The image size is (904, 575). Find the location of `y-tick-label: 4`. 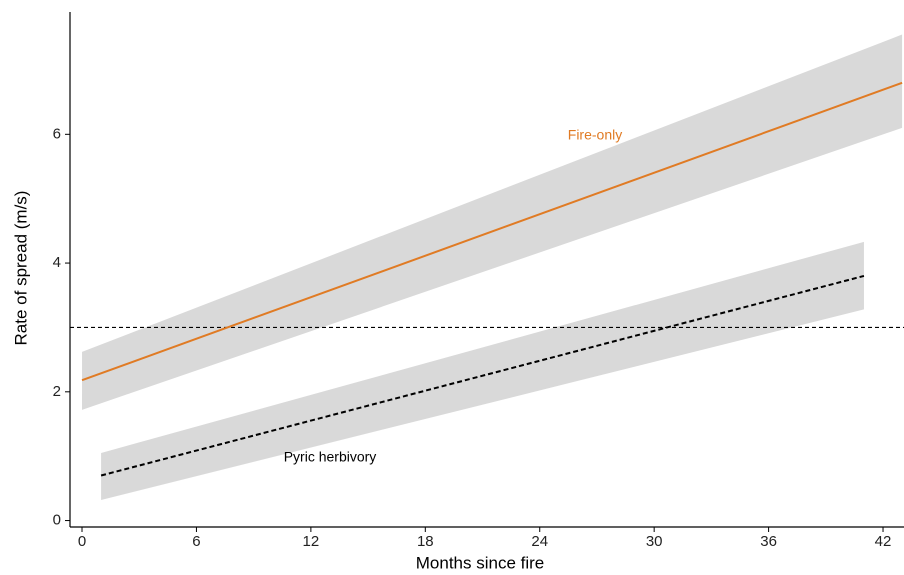

y-tick-label: 4 is located at coordinates (57, 262).